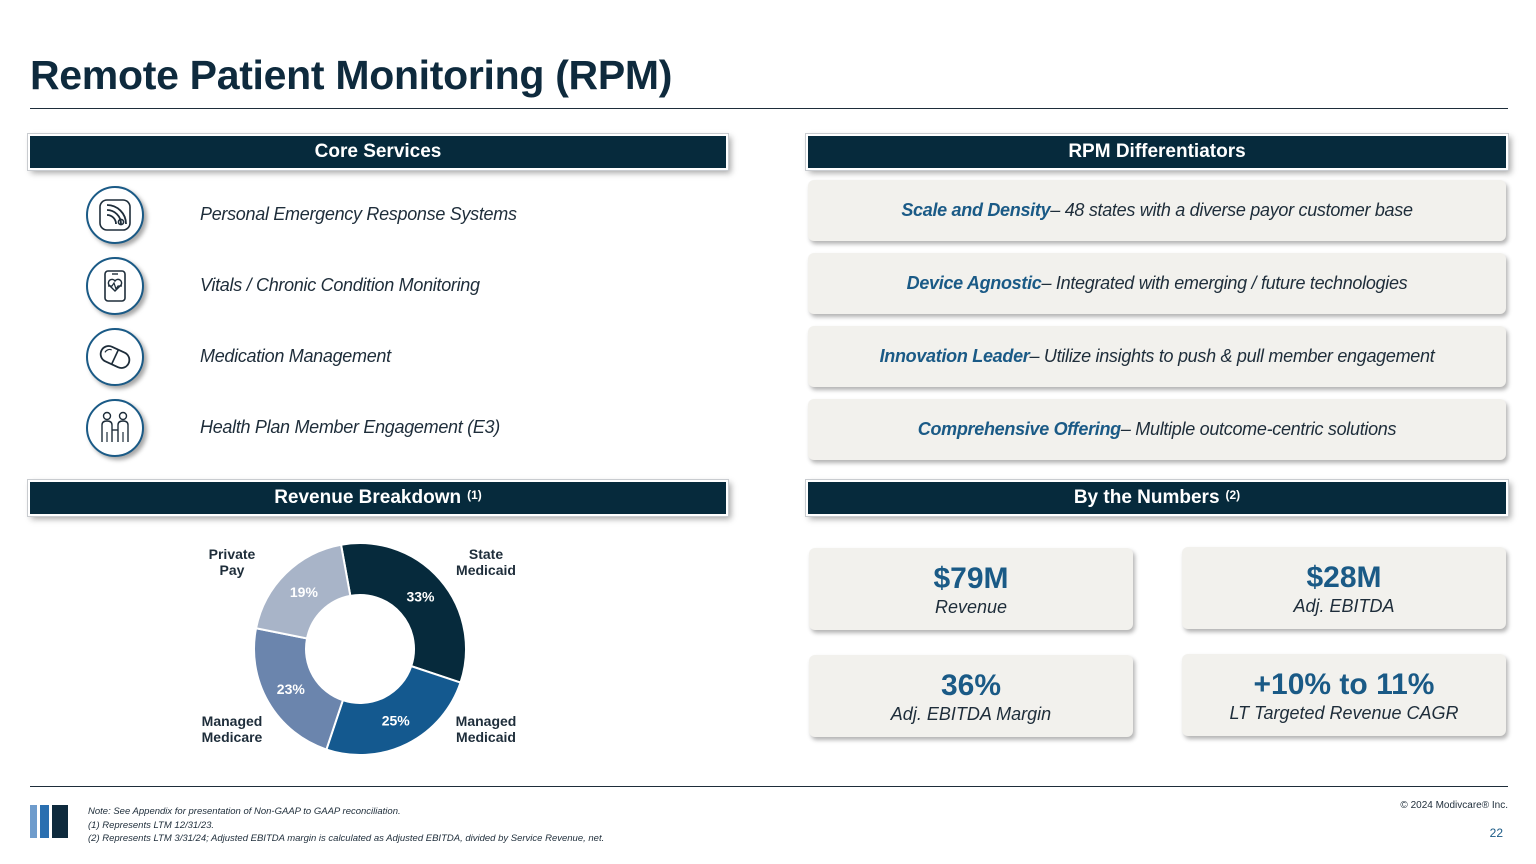 The height and width of the screenshot is (864, 1536). Describe the element at coordinates (1344, 606) in the screenshot. I see `metric-label: Adj. EBITDA` at that location.